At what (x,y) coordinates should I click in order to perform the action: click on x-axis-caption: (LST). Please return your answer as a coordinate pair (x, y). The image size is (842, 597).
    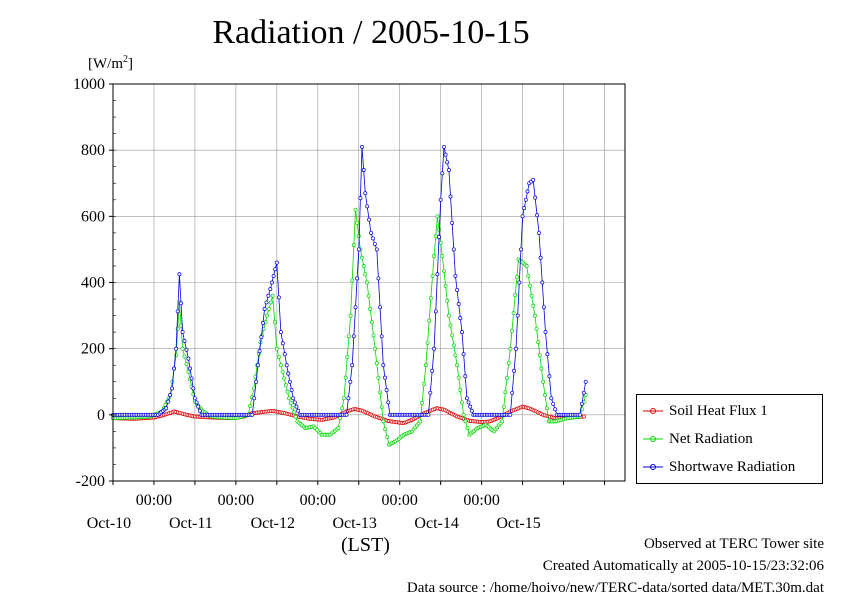
    Looking at the image, I should click on (365, 545).